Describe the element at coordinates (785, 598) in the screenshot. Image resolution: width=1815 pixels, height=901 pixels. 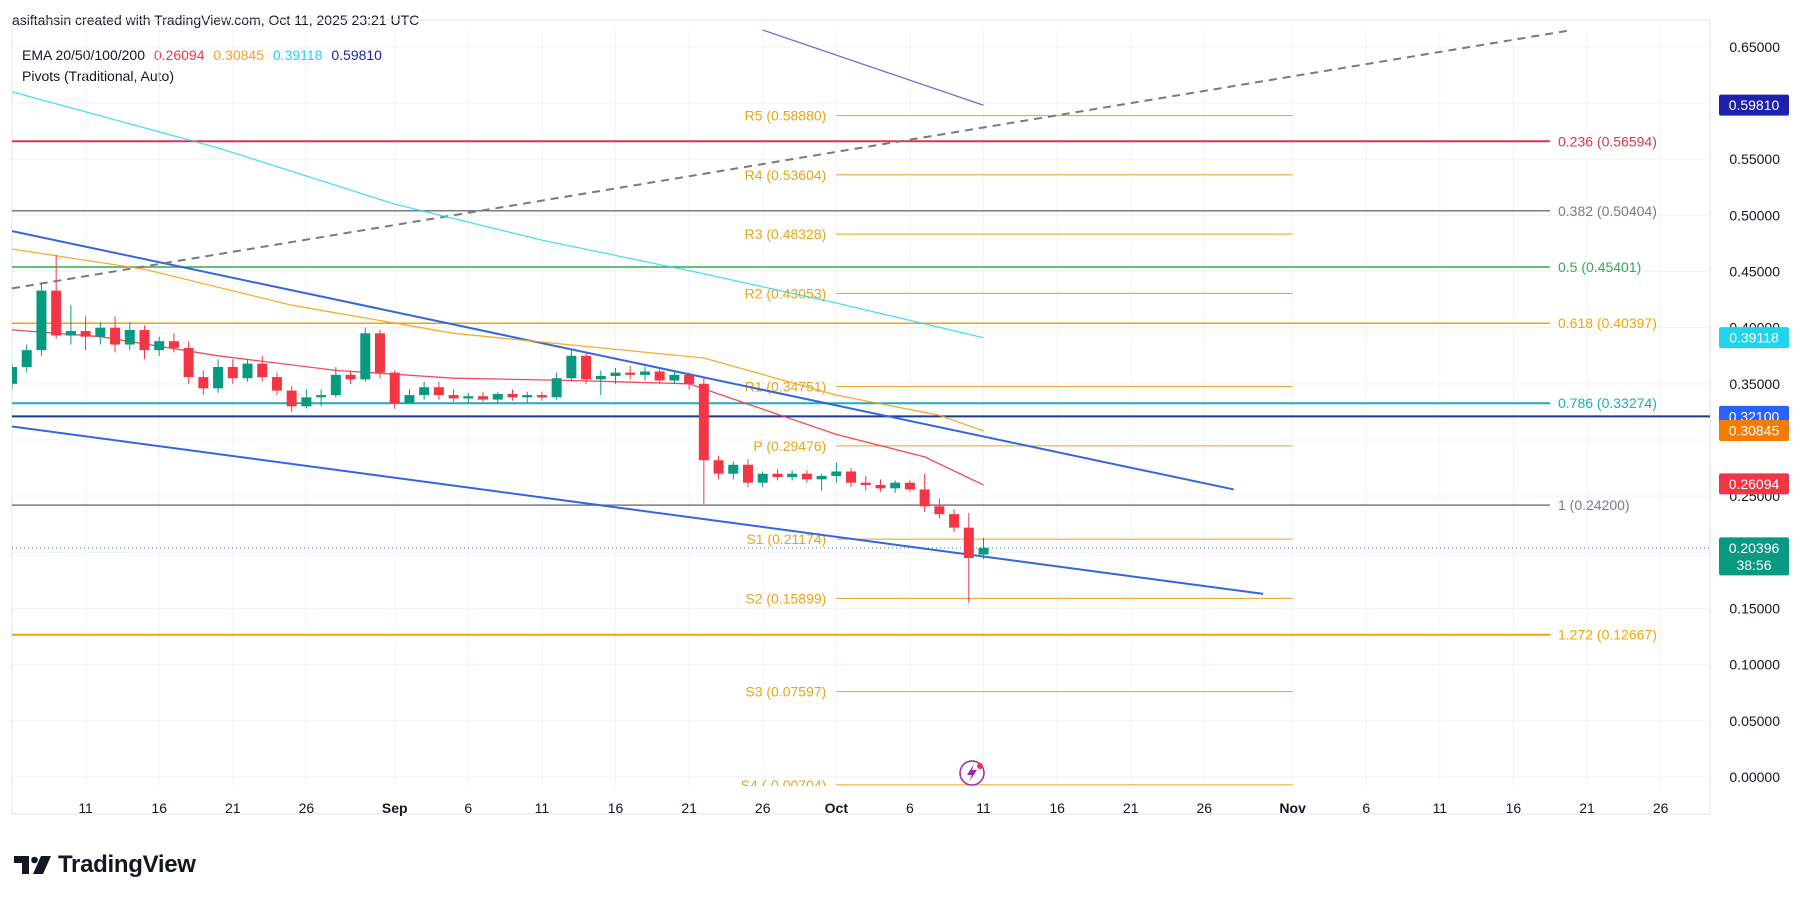
I see `pivot-level-label: S2 (0.15899)` at that location.